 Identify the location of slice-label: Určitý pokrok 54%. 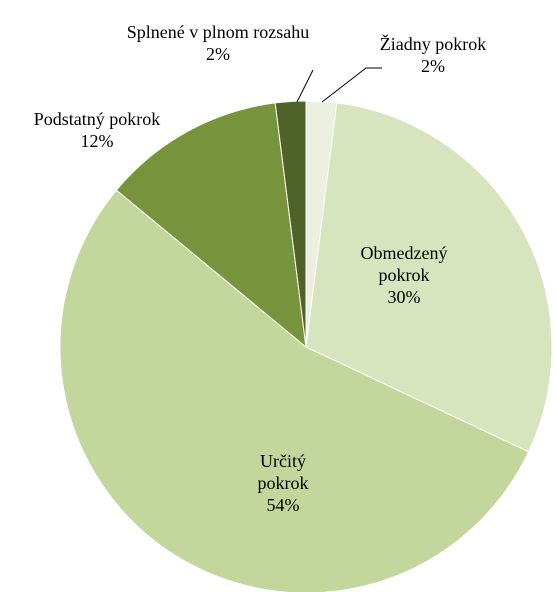
(283, 483).